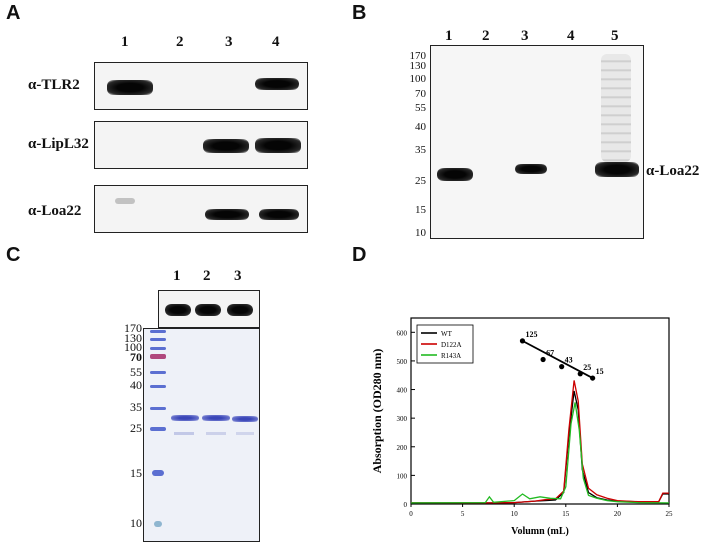 Image resolution: width=708 pixels, height=544 pixels. I want to click on panel-c-lane-2: 2, so click(207, 276).